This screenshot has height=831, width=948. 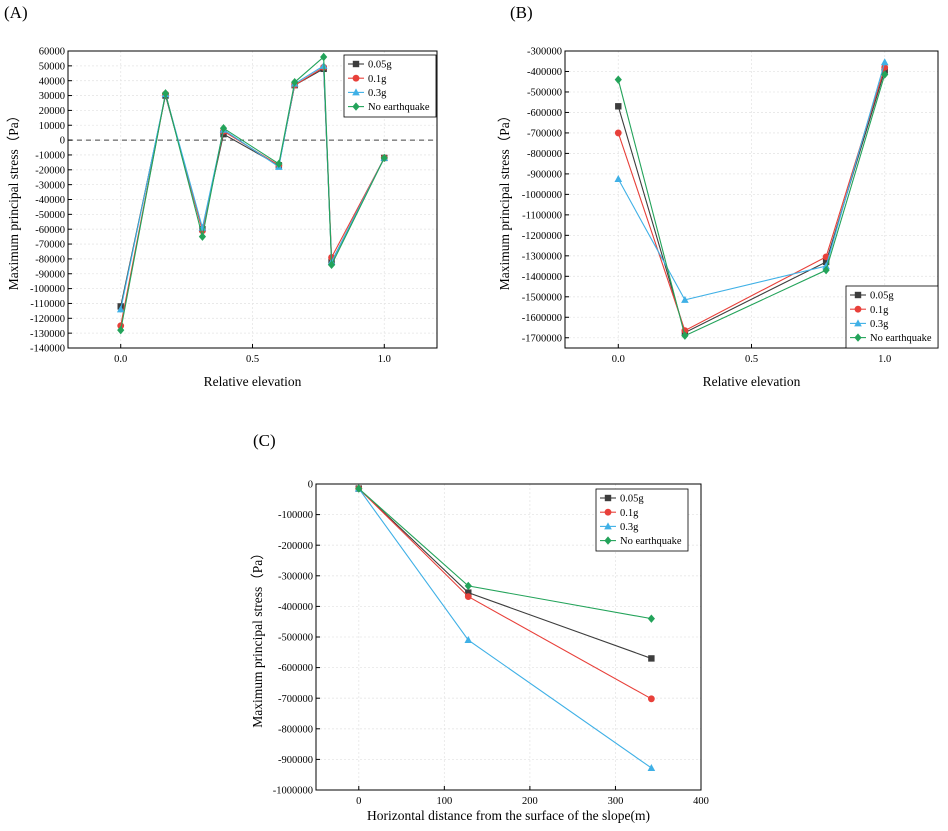 What do you see at coordinates (444, 801) in the screenshot?
I see `x-tick-label: 100` at bounding box center [444, 801].